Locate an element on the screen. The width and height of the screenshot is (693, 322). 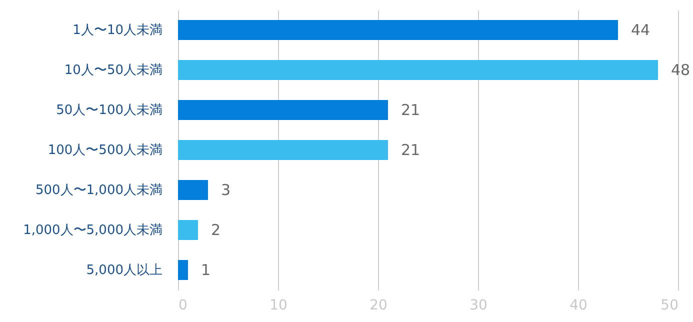
data-label: 1 is located at coordinates (206, 270).